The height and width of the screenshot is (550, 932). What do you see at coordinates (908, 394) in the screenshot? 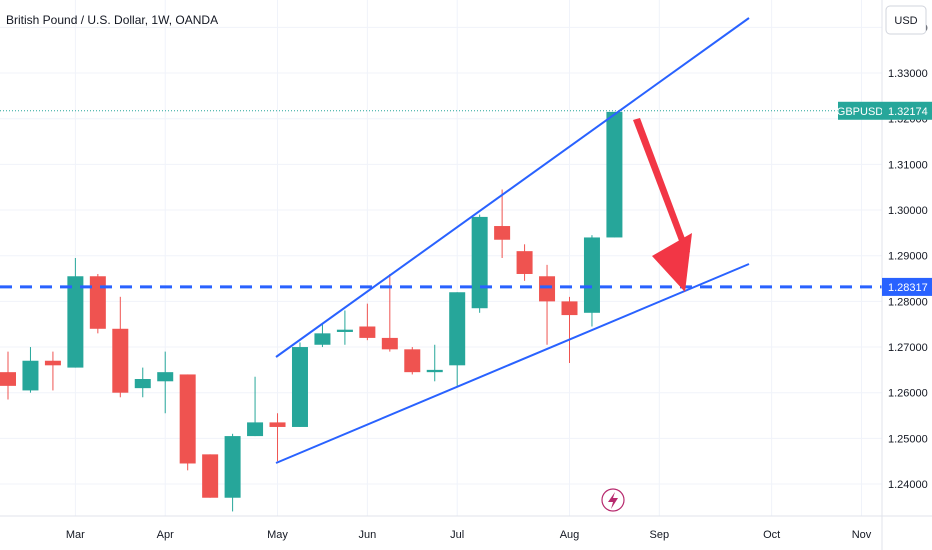
I see `price-tick-label: 1.26000` at bounding box center [908, 394].